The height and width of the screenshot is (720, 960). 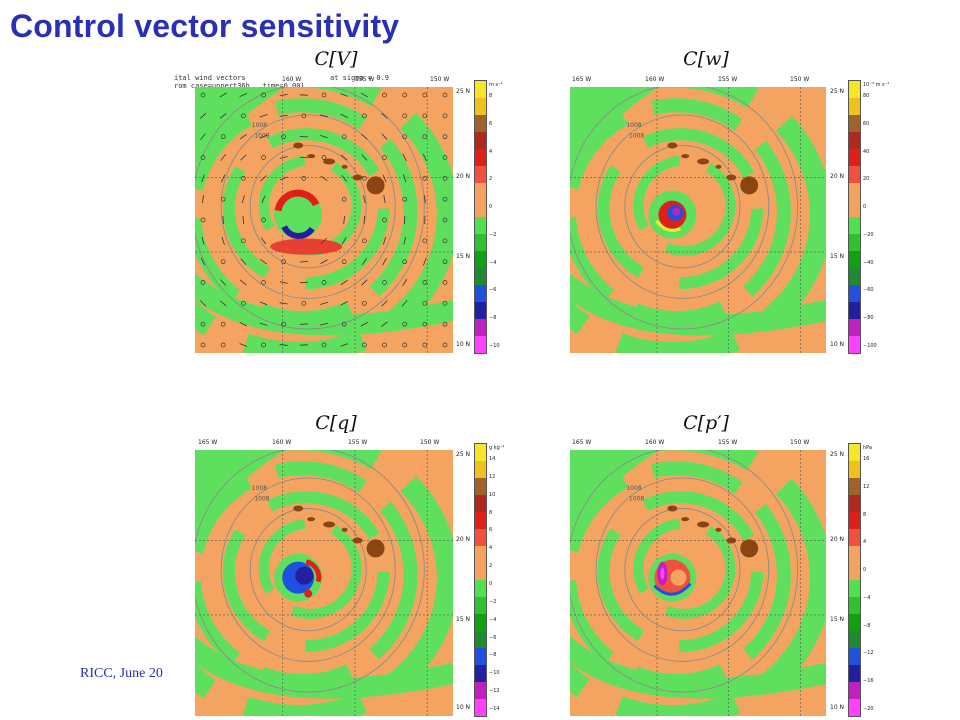 I want to click on slide-title: Control vector sensitivity, so click(x=205, y=26).